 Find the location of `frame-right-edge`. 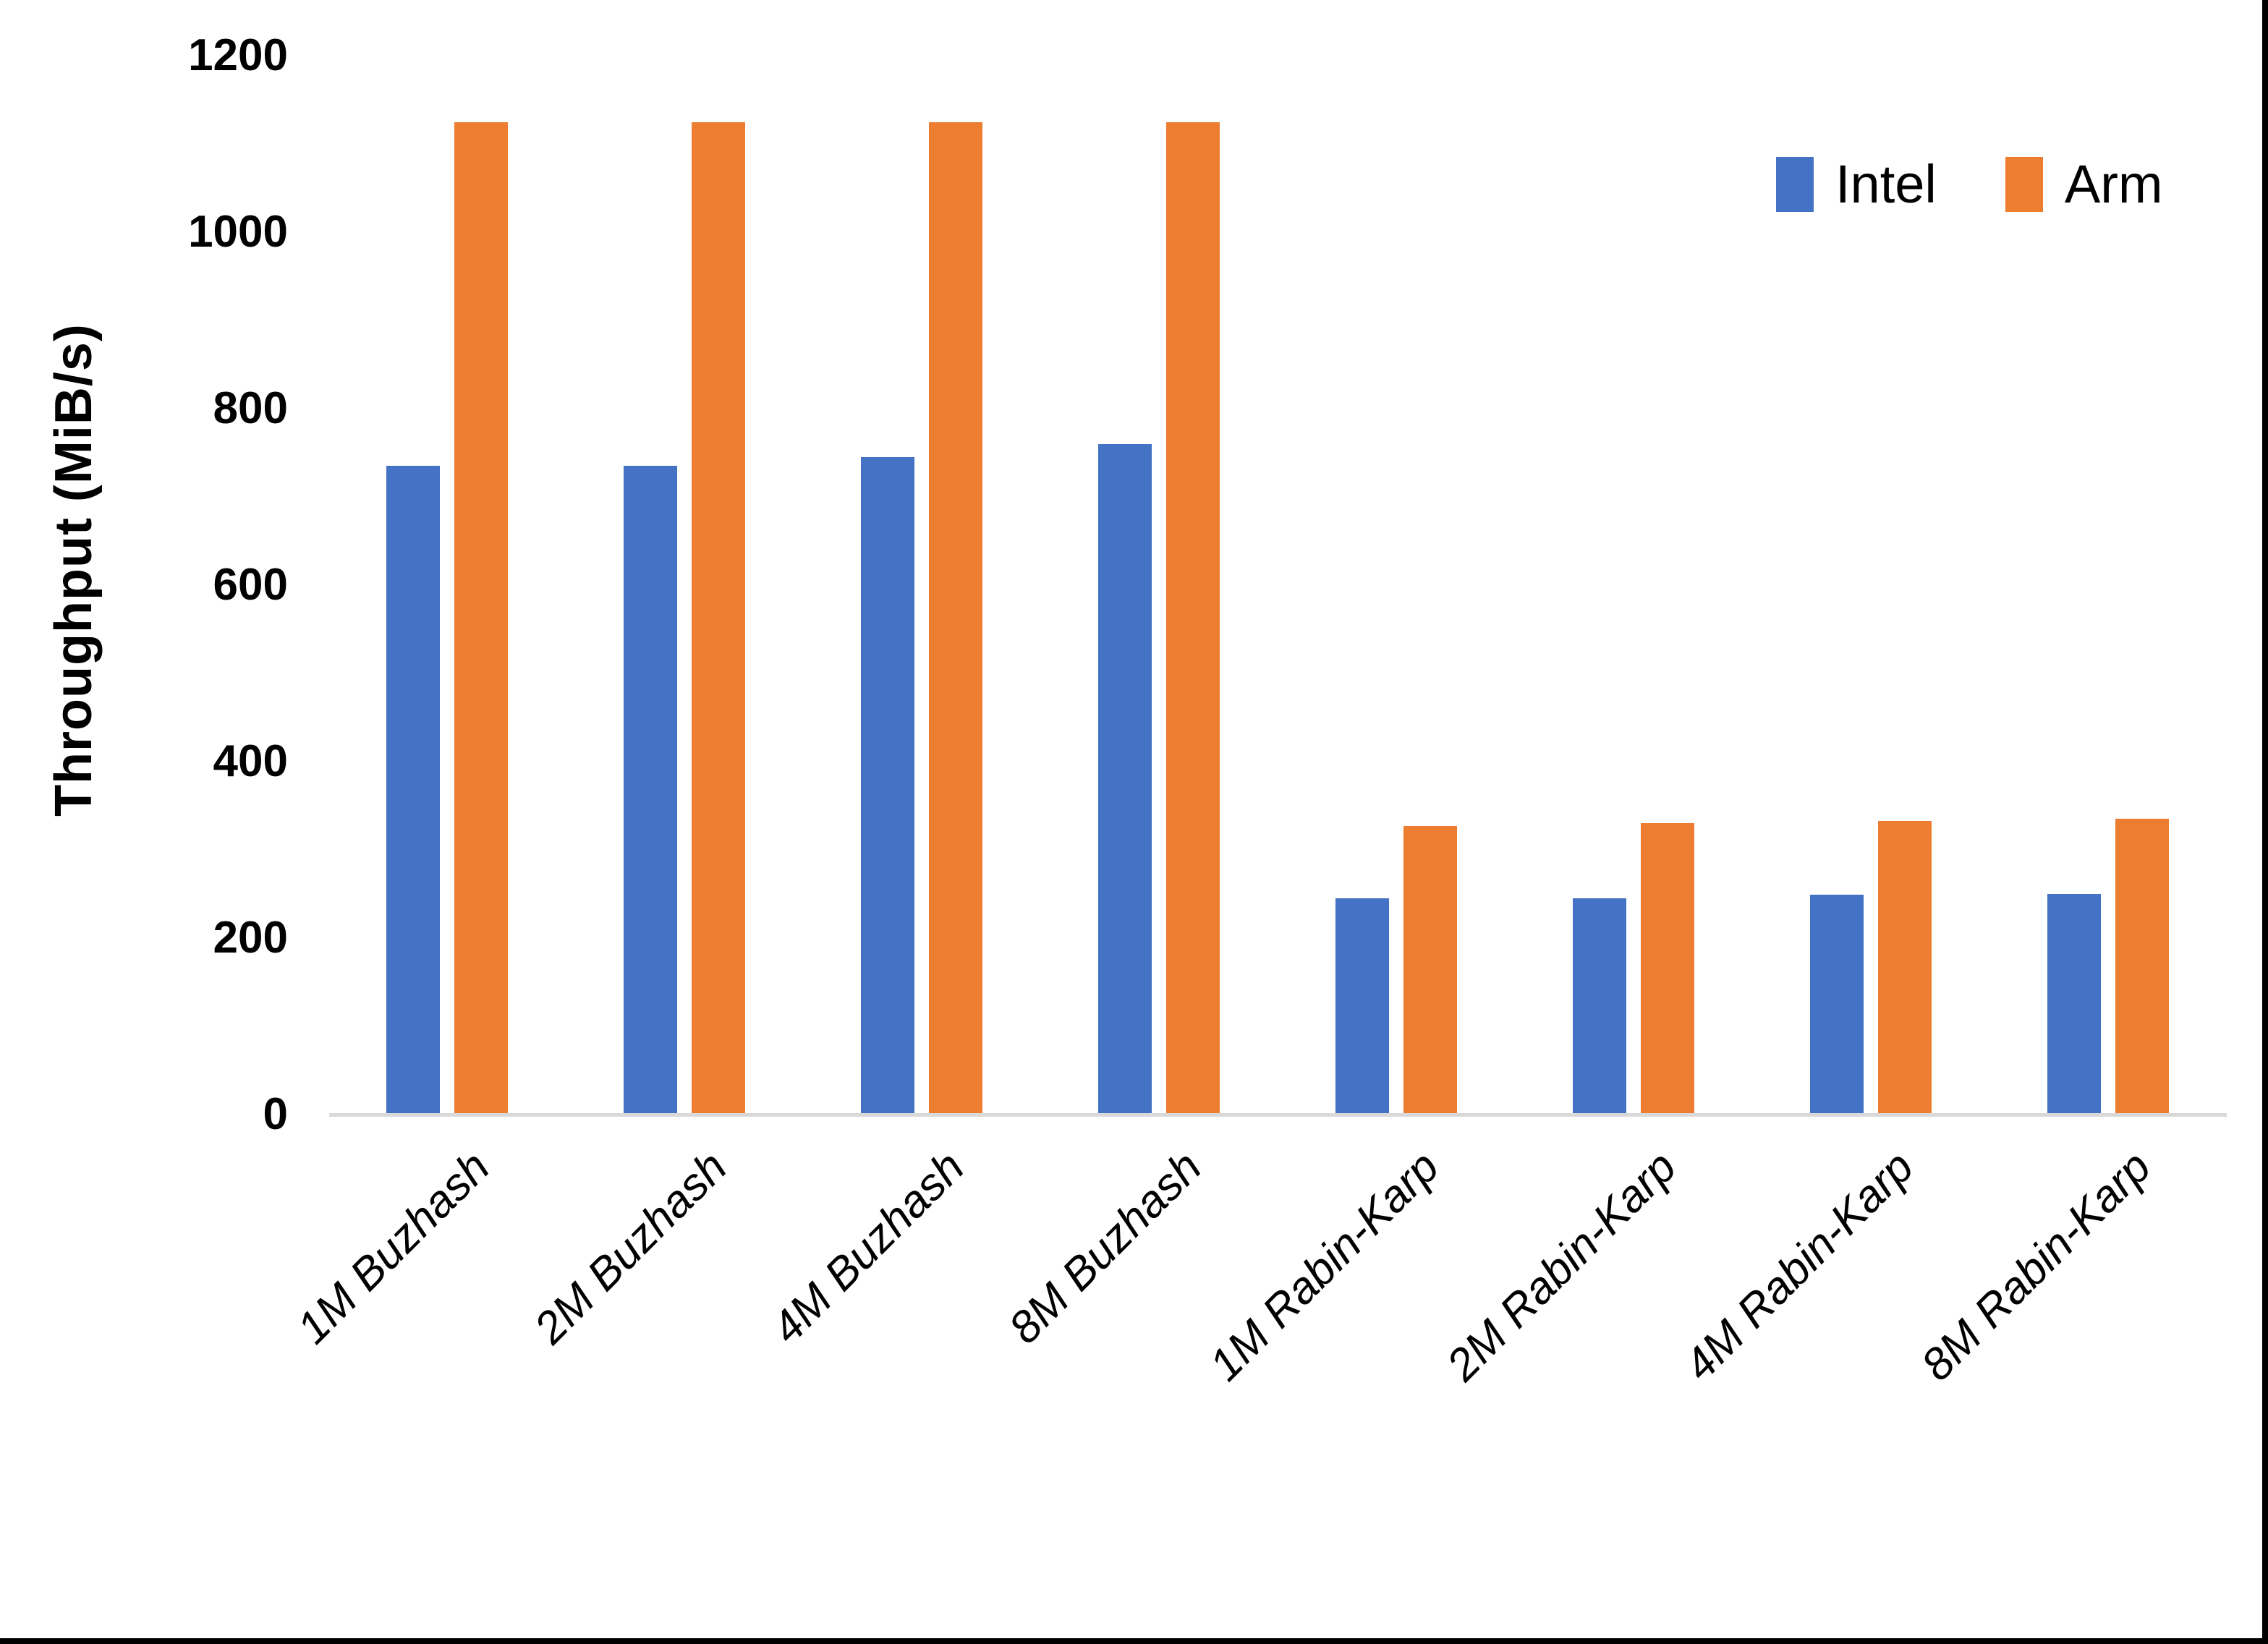

frame-right-edge is located at coordinates (2265, 822).